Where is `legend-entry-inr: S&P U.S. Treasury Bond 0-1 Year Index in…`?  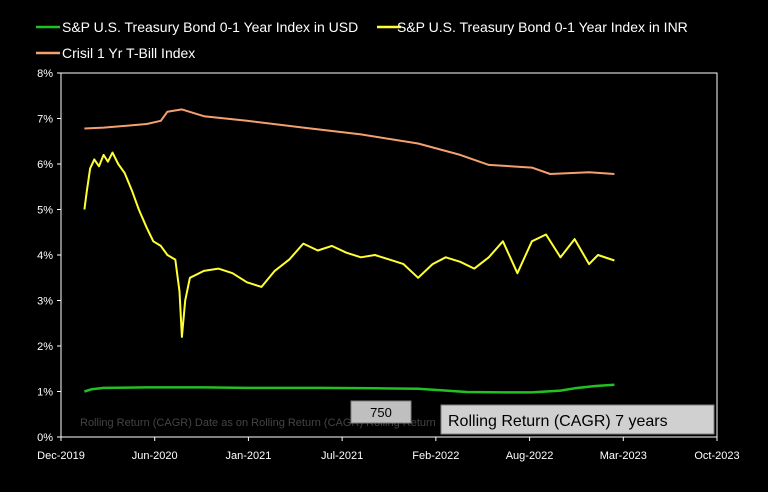 legend-entry-inr: S&P U.S. Treasury Bond 0-1 Year Index in… is located at coordinates (532, 27).